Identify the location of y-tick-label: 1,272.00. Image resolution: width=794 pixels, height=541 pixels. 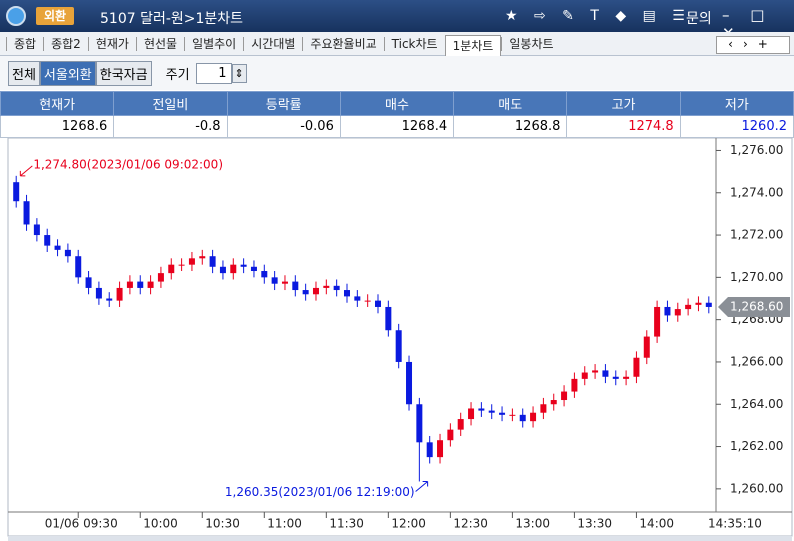
(756, 235).